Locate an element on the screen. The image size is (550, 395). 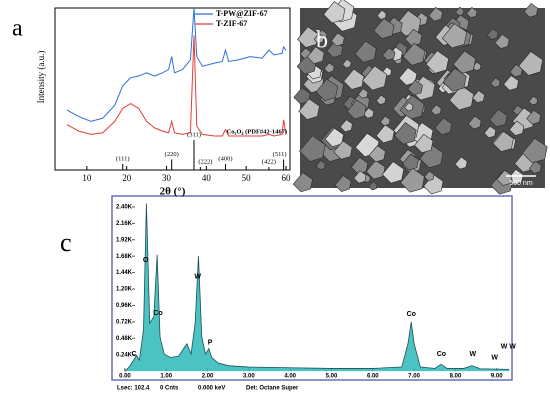
reference-peak-label: (511) is located at coordinates (280, 154).